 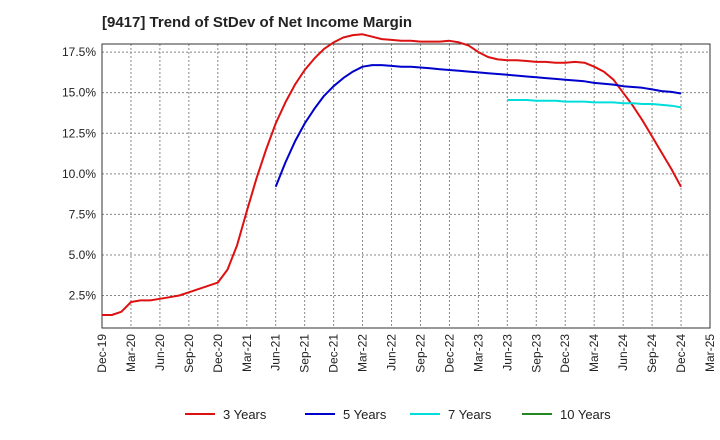 What do you see at coordinates (334, 353) in the screenshot?
I see `x-tick-label: Dec-21` at bounding box center [334, 353].